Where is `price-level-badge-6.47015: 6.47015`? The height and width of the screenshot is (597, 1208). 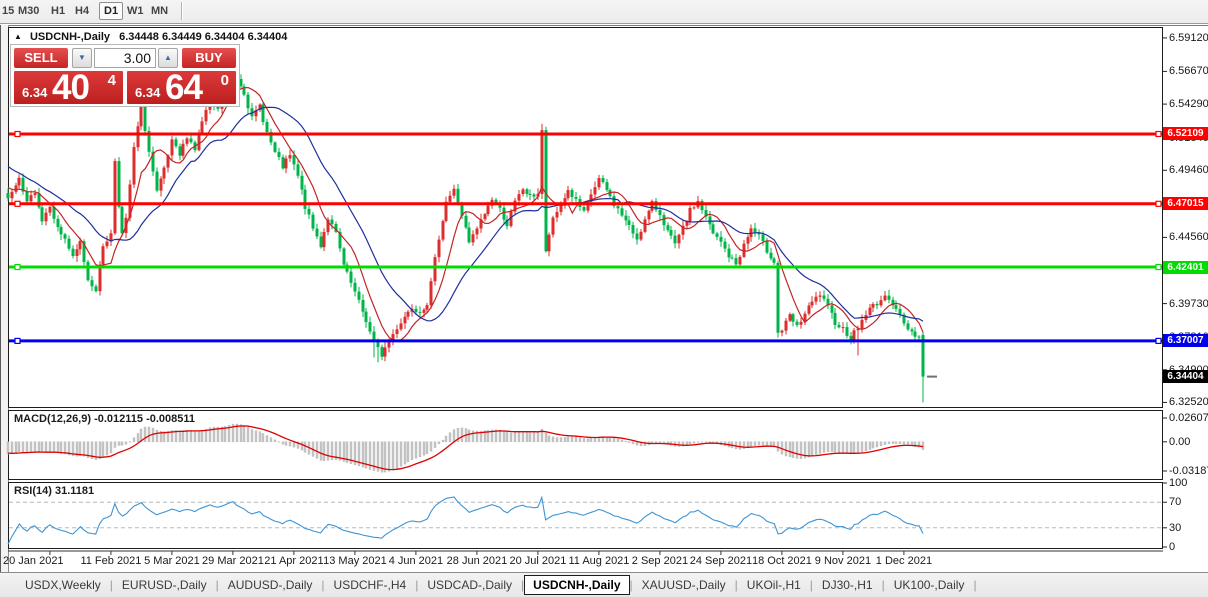
price-level-badge-6.47015: 6.47015 is located at coordinates (1185, 204).